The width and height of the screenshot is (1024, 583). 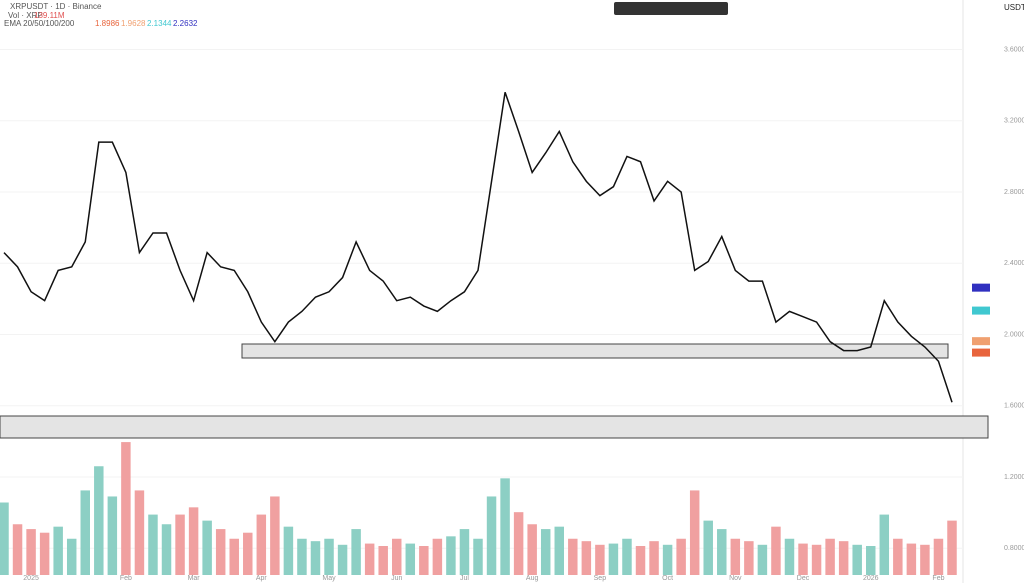 I want to click on ema-value: 2.2632, so click(x=185, y=23).